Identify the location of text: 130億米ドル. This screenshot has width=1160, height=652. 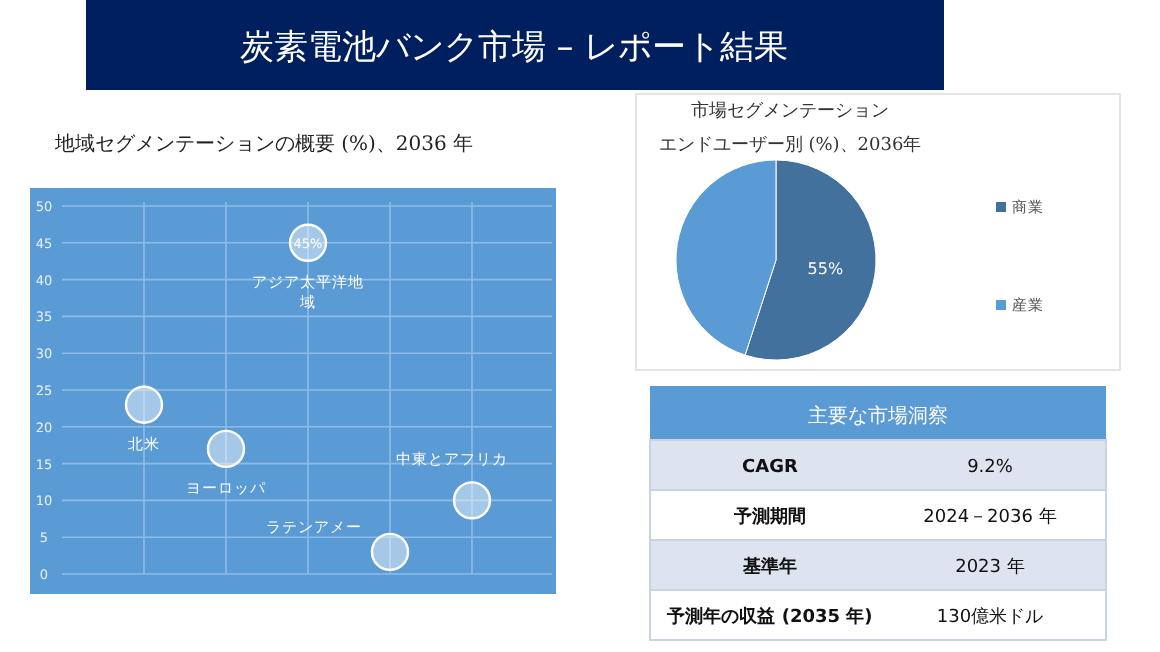
(990, 617).